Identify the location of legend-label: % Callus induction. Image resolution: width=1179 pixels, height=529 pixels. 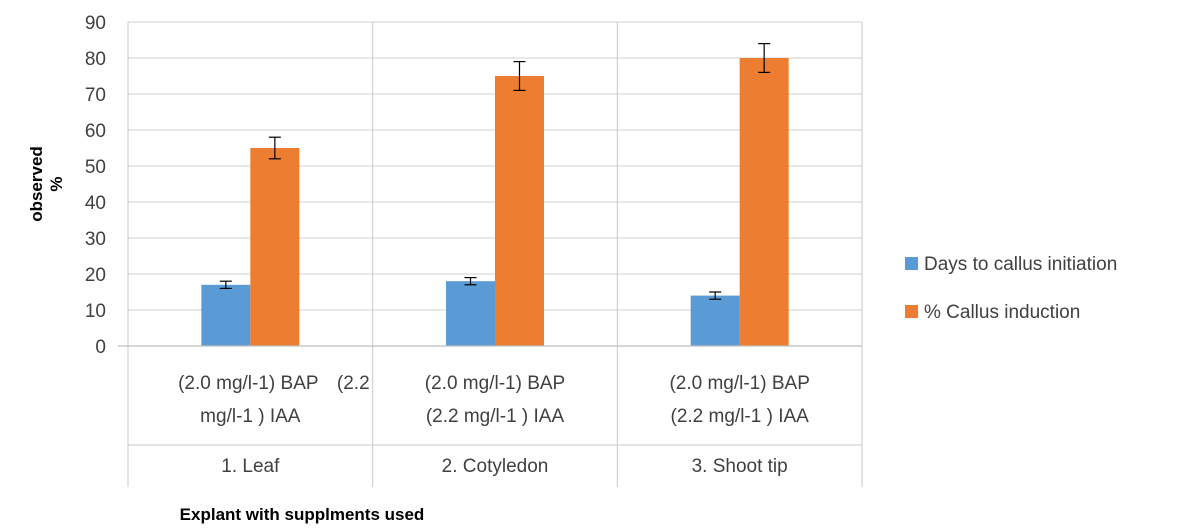
(1002, 312).